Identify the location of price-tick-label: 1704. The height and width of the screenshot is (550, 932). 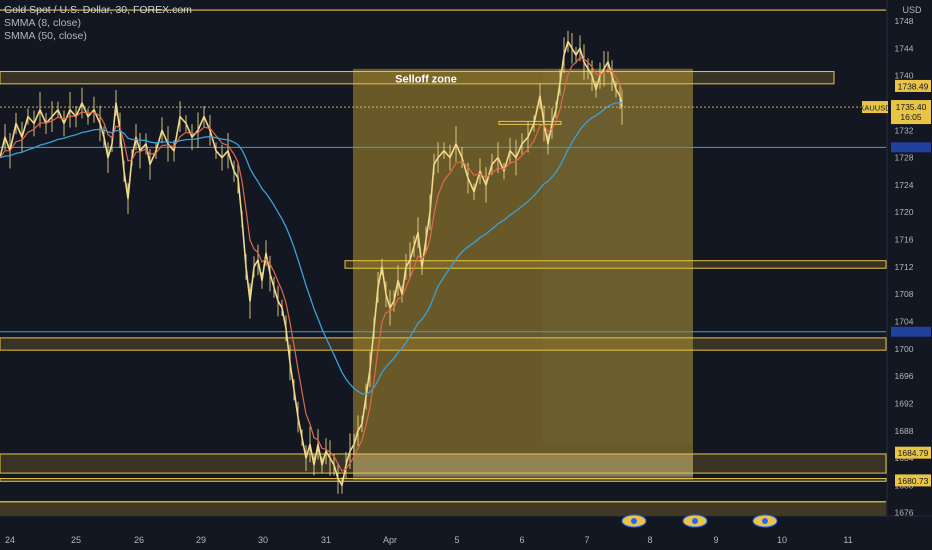
(904, 321).